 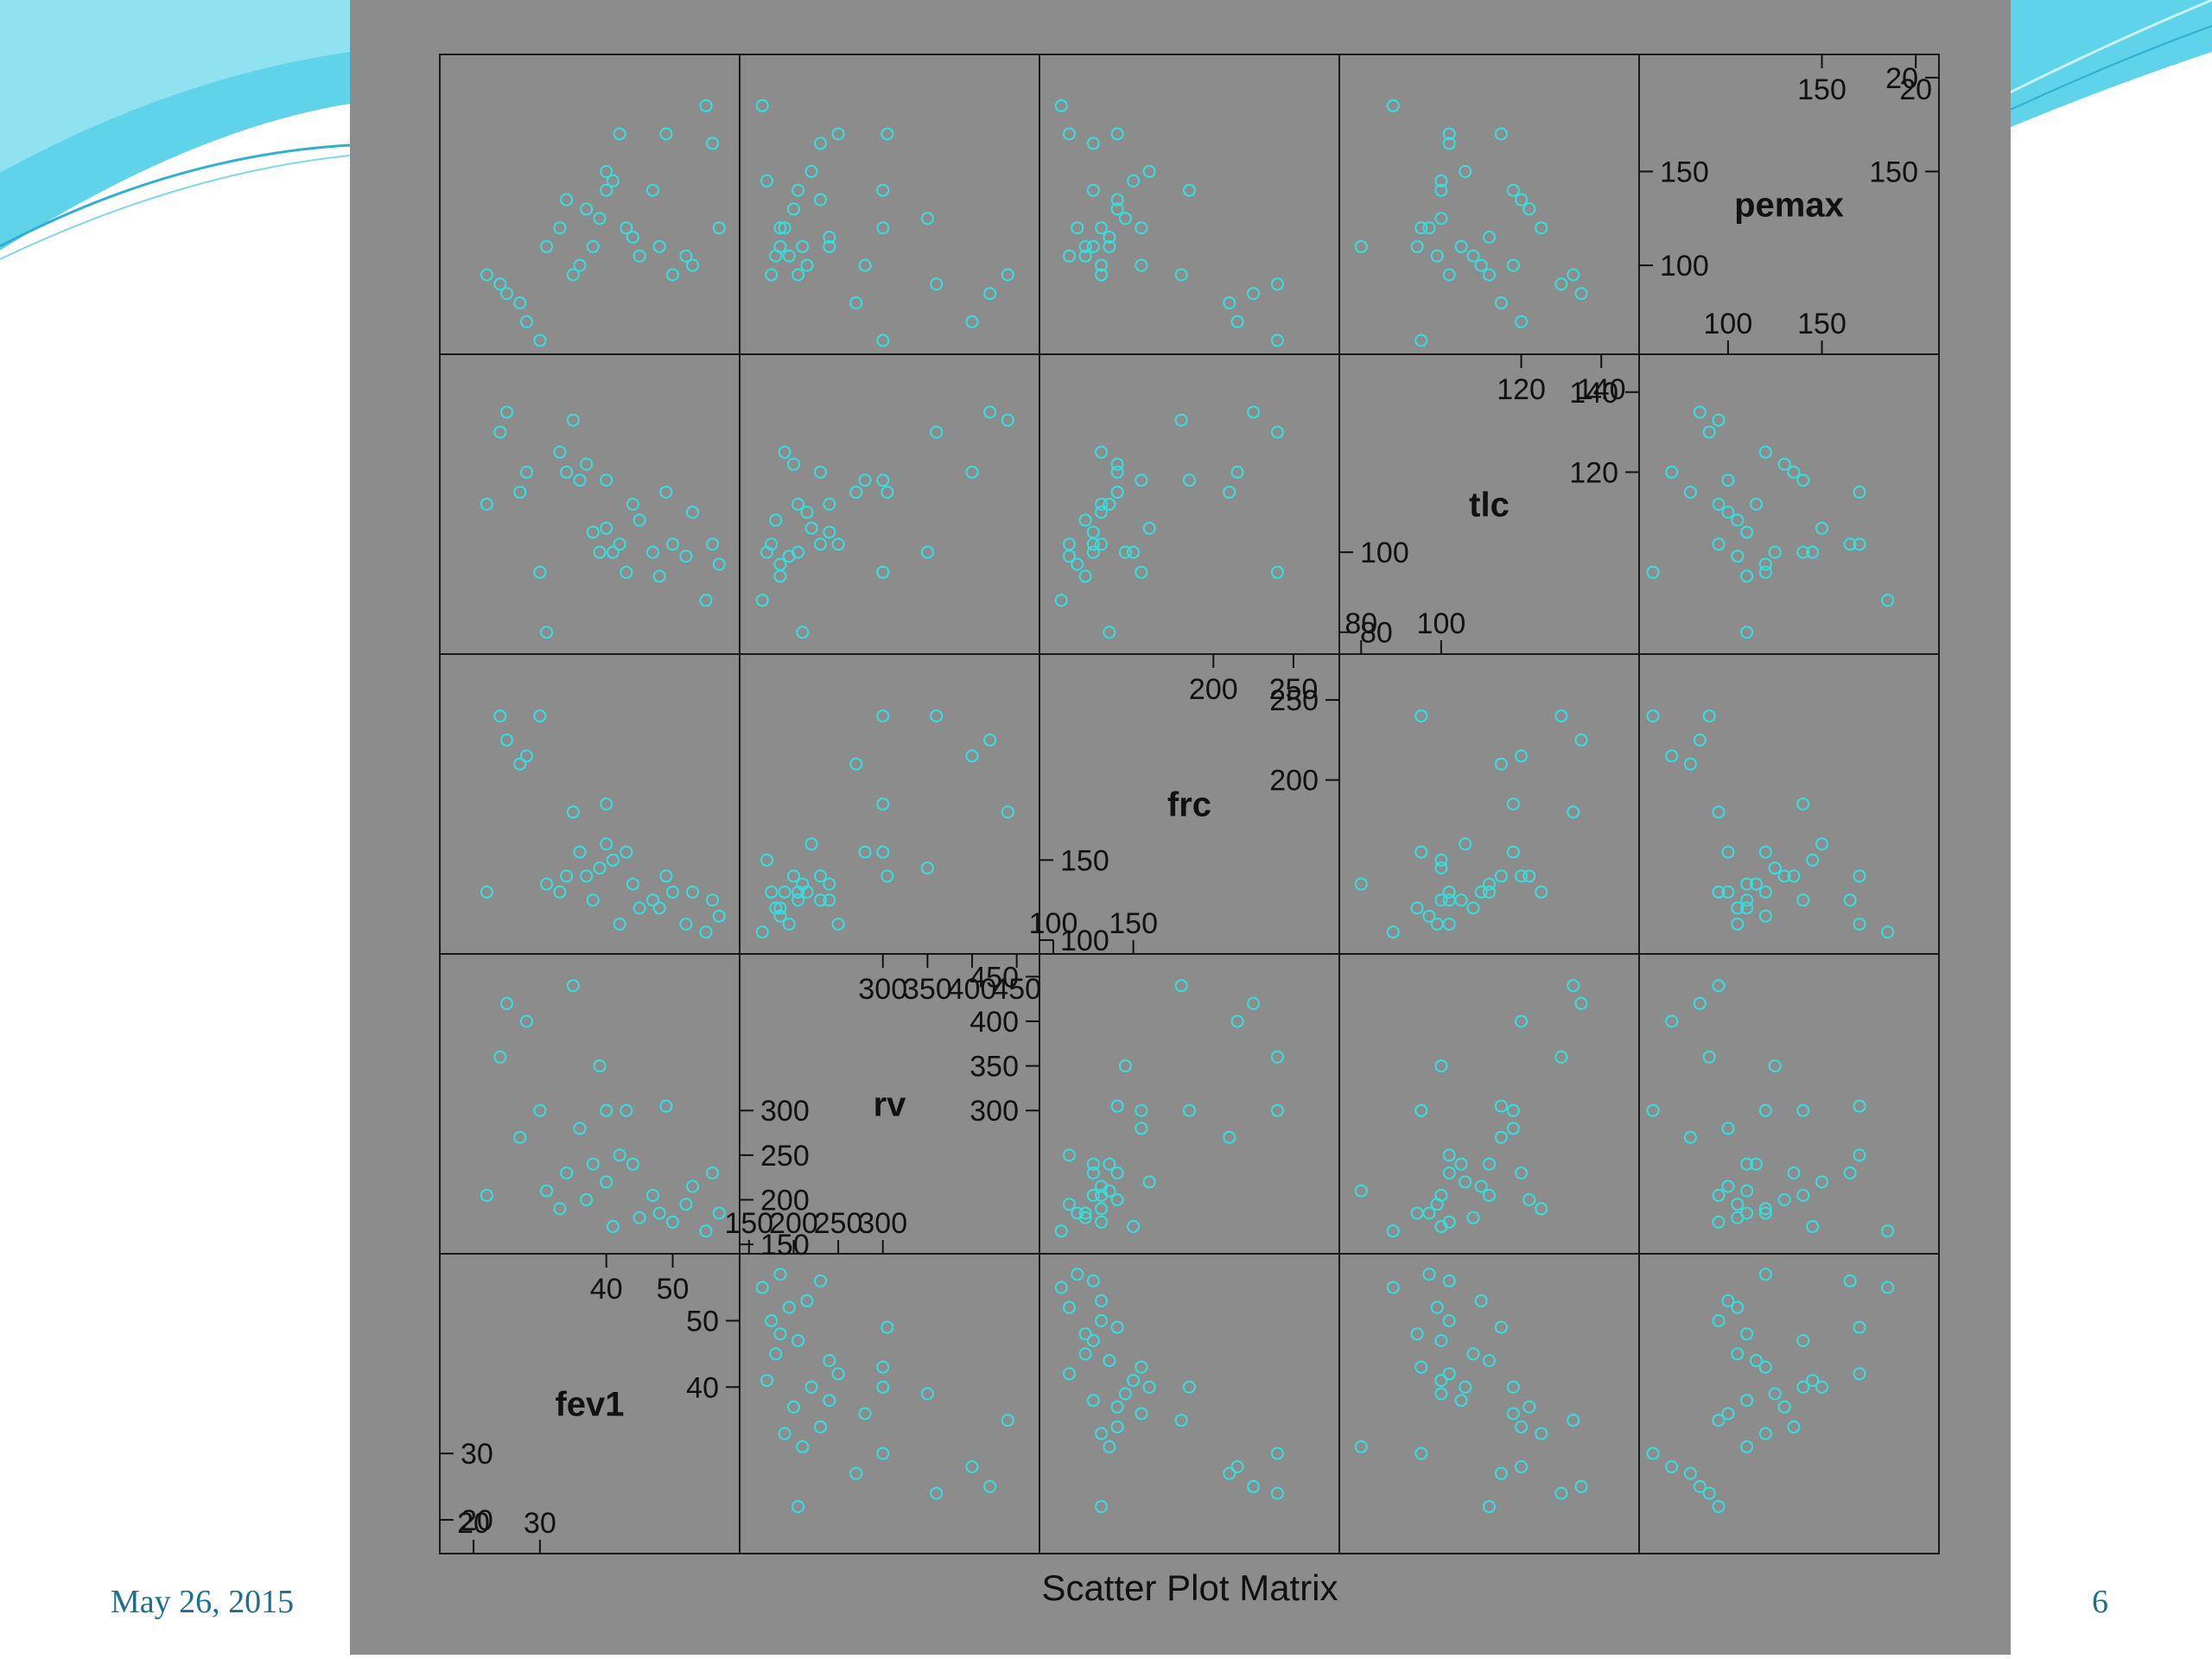 What do you see at coordinates (702, 1387) in the screenshot?
I see `tick-label-y-high-fev1-0: 40` at bounding box center [702, 1387].